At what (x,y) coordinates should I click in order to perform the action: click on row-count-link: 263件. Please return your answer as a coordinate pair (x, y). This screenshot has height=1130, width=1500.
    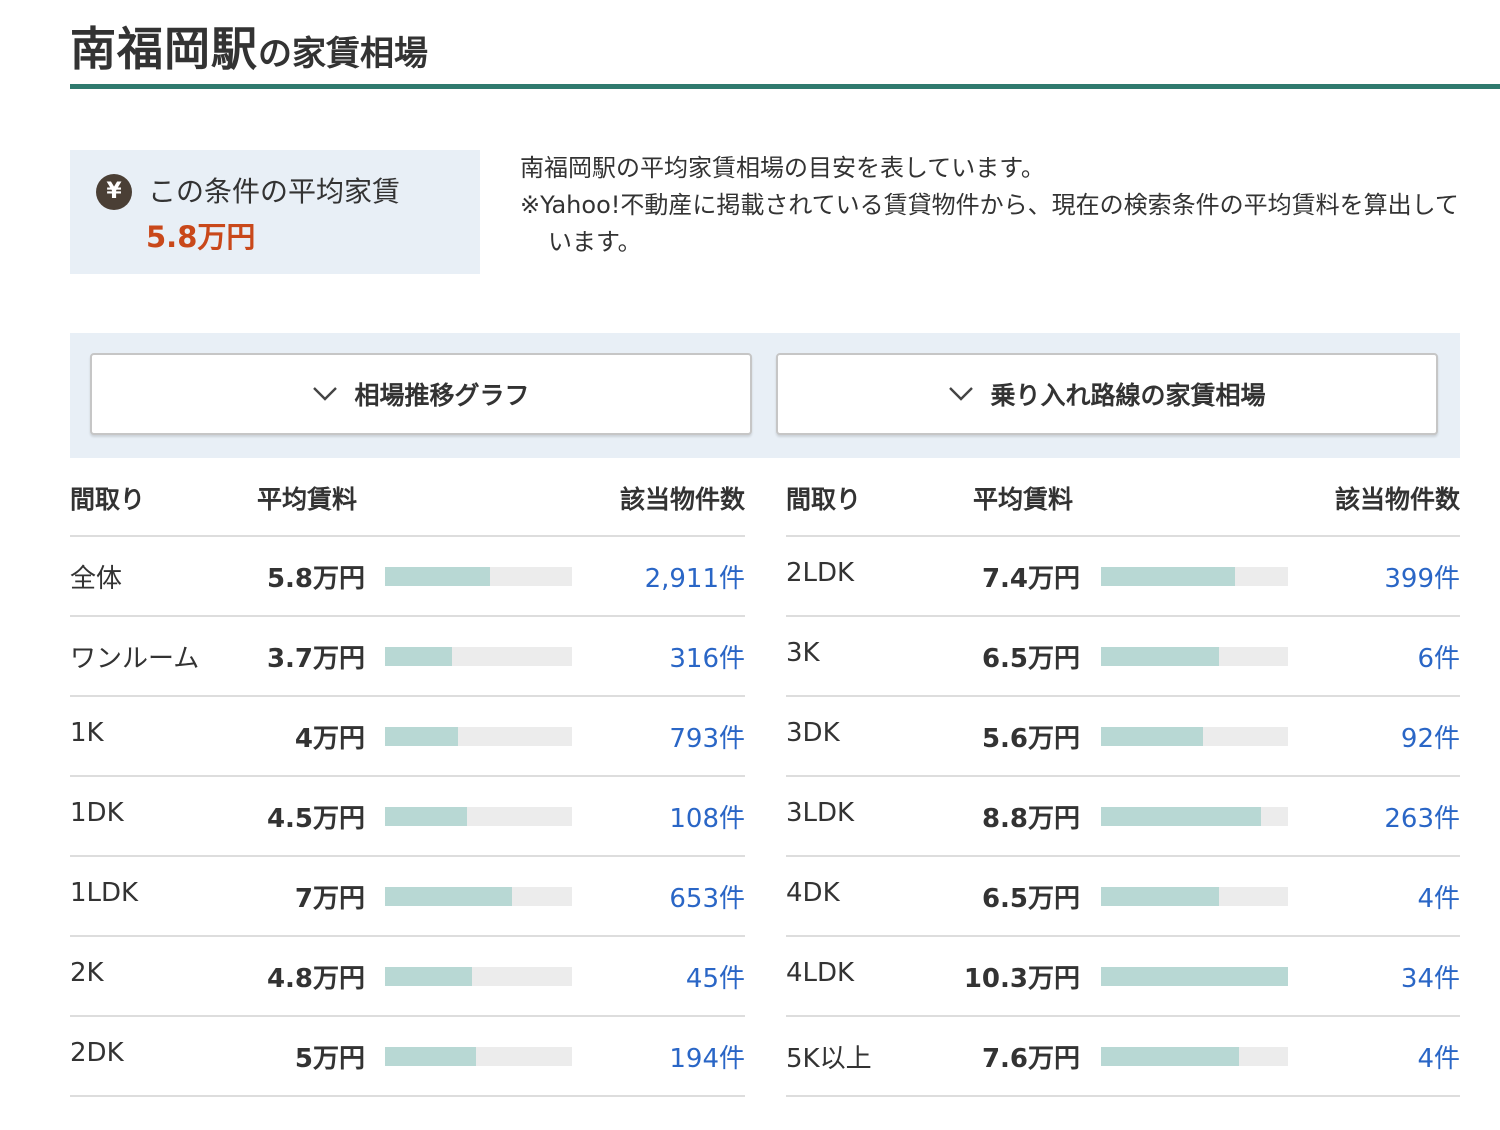
    Looking at the image, I should click on (1422, 819).